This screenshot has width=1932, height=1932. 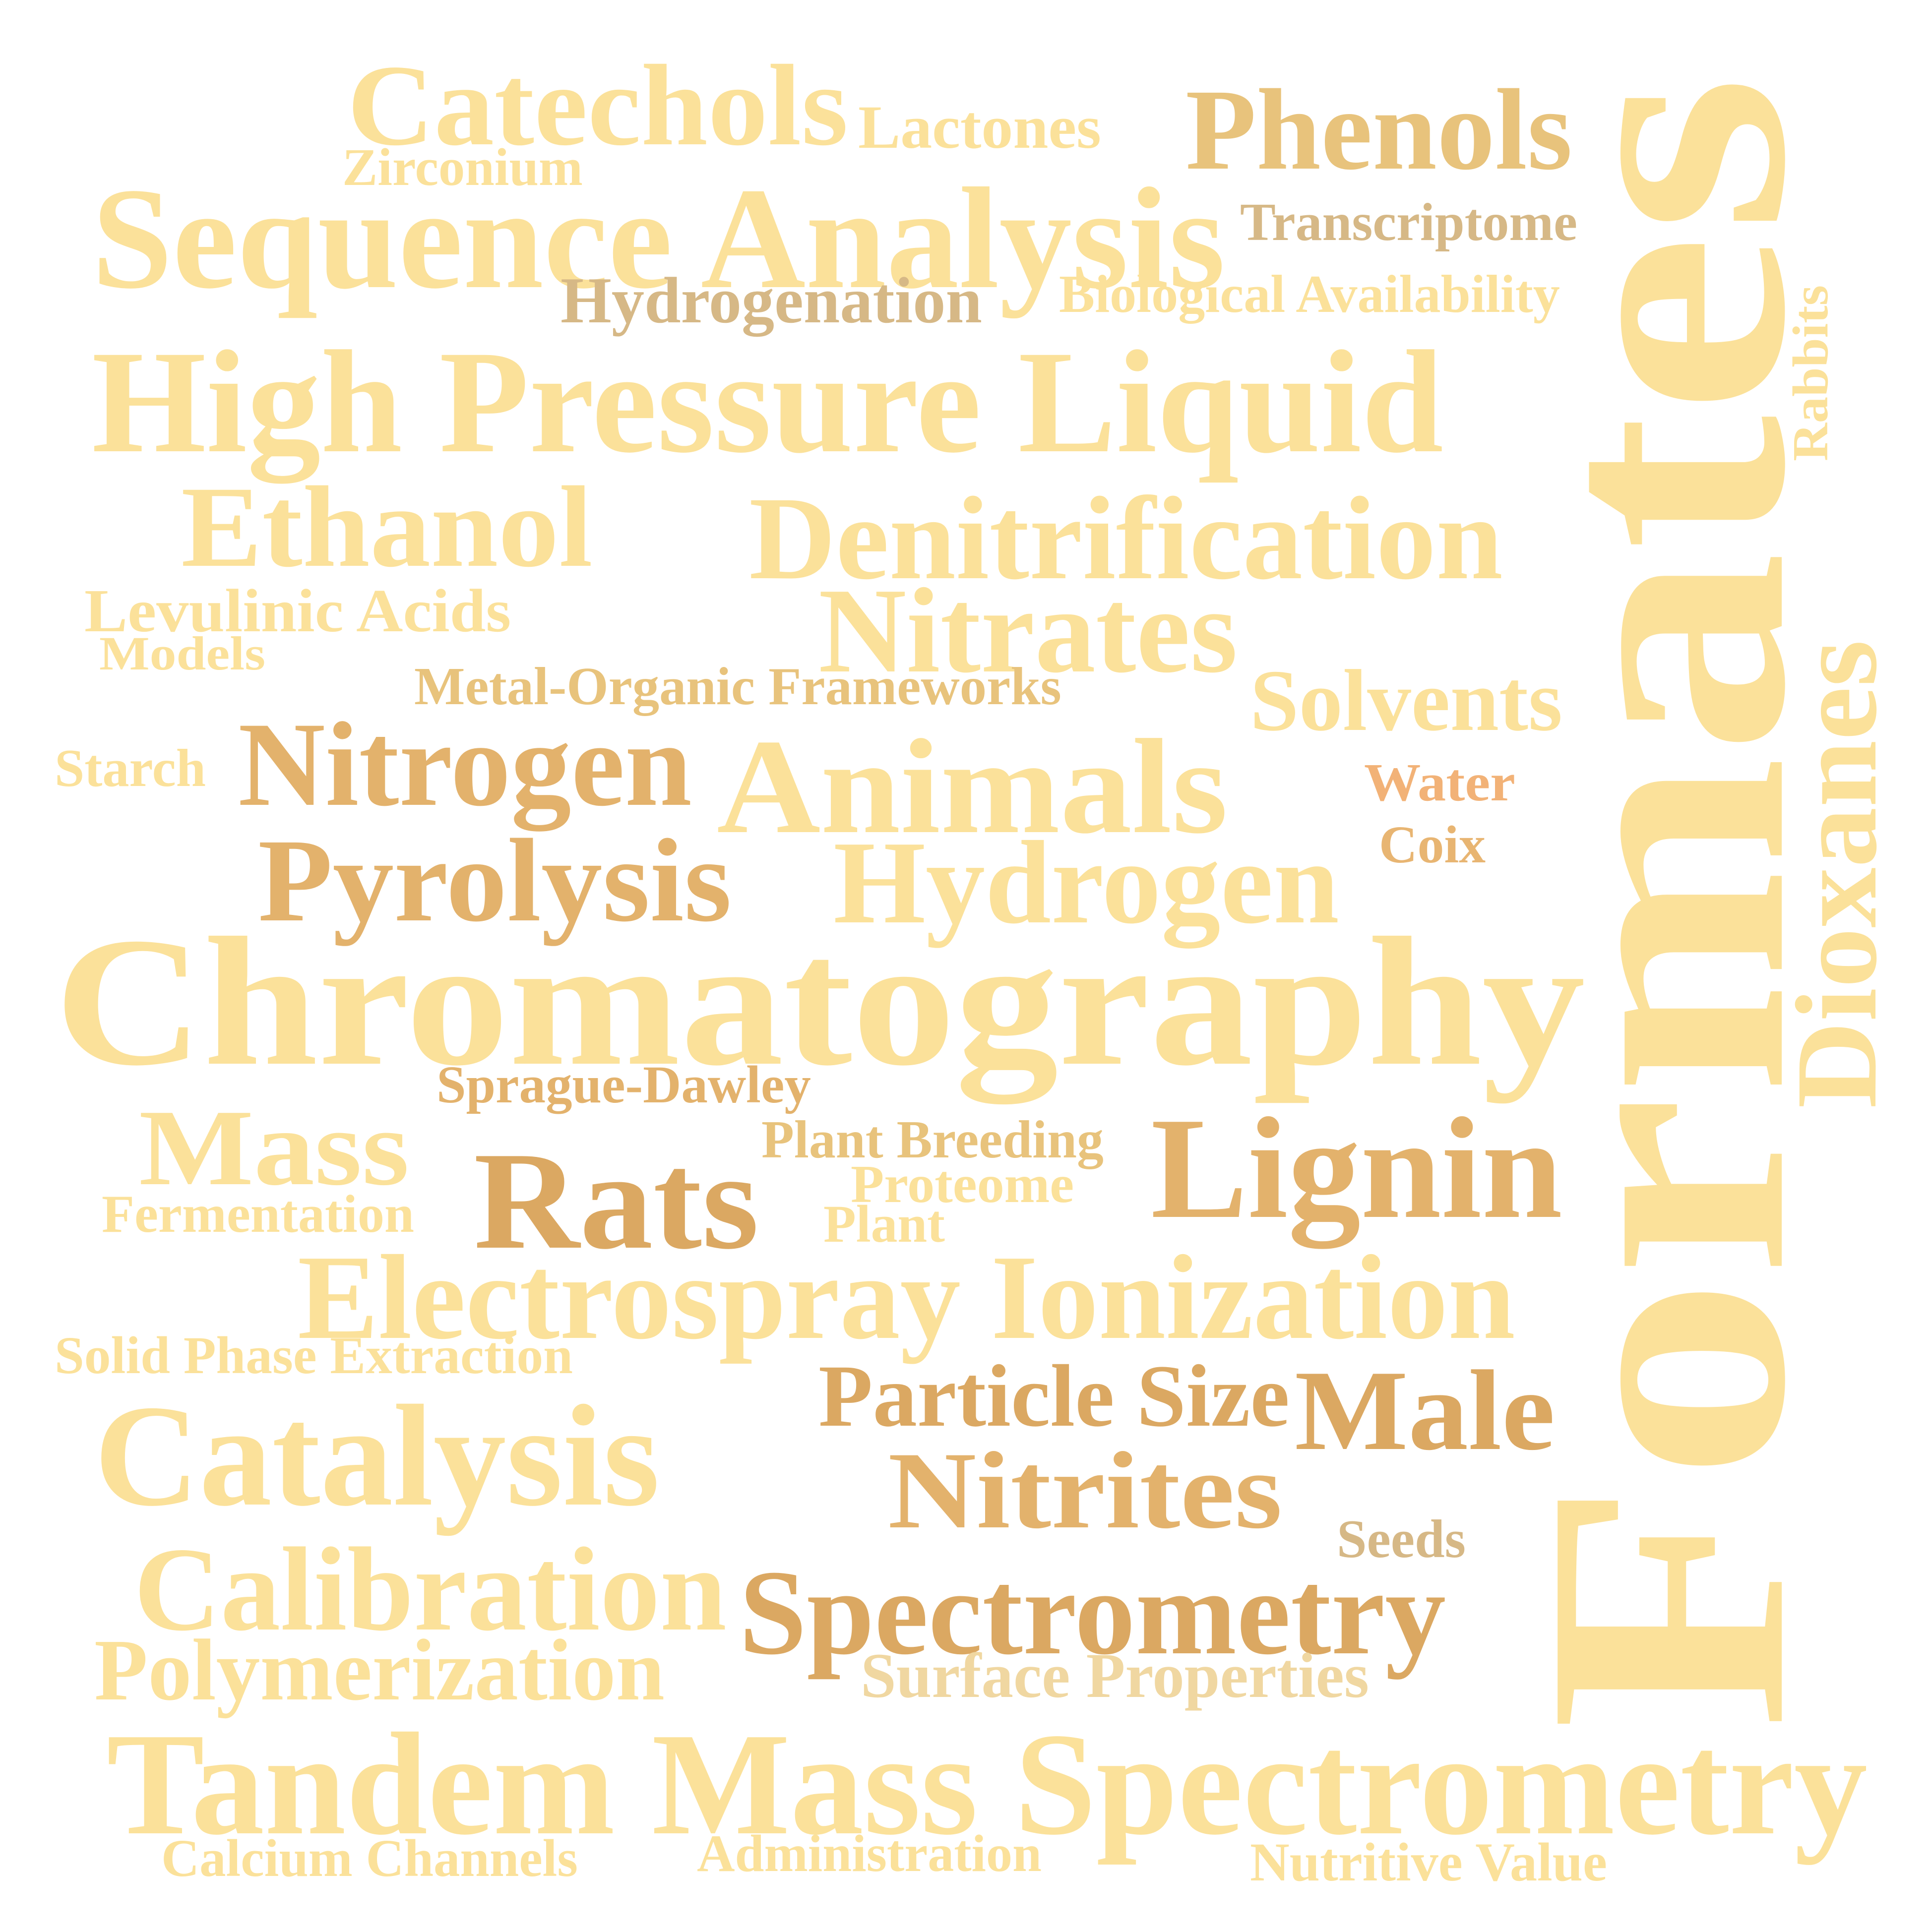 I want to click on word-phenols: Phenols, so click(x=1379, y=129).